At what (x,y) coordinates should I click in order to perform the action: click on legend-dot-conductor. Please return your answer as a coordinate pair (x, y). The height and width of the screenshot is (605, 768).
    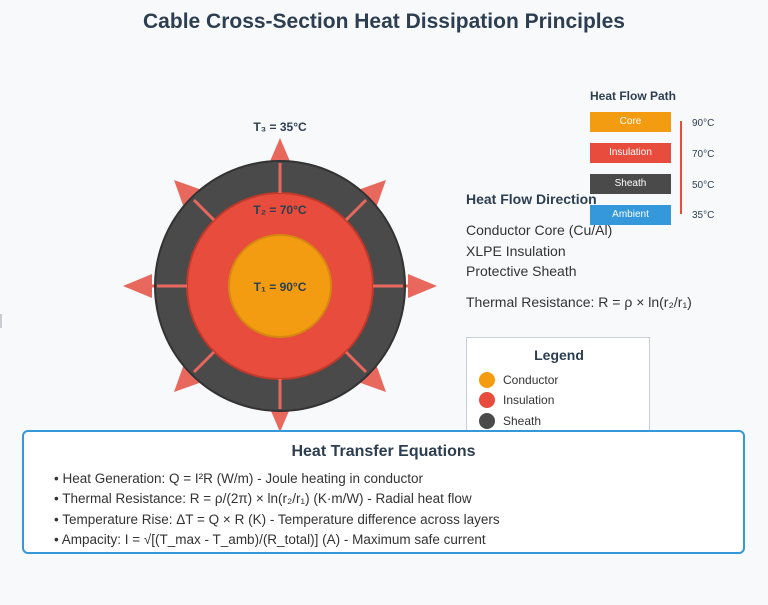
    Looking at the image, I should click on (487, 380).